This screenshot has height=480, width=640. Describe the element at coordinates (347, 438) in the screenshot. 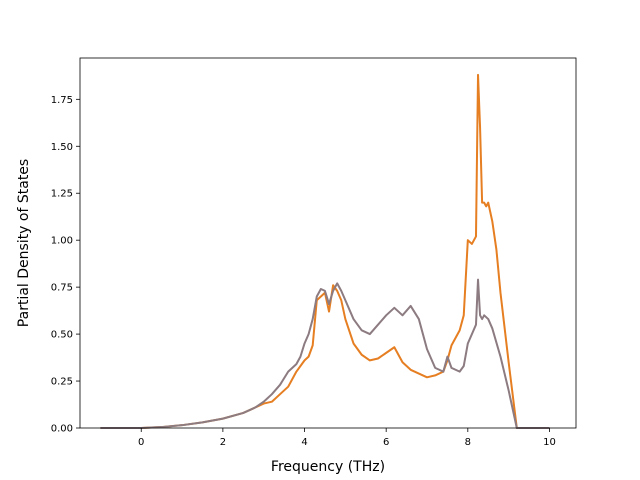

I see `x-axis-ticks: 0 2 4 6 8 10` at that location.